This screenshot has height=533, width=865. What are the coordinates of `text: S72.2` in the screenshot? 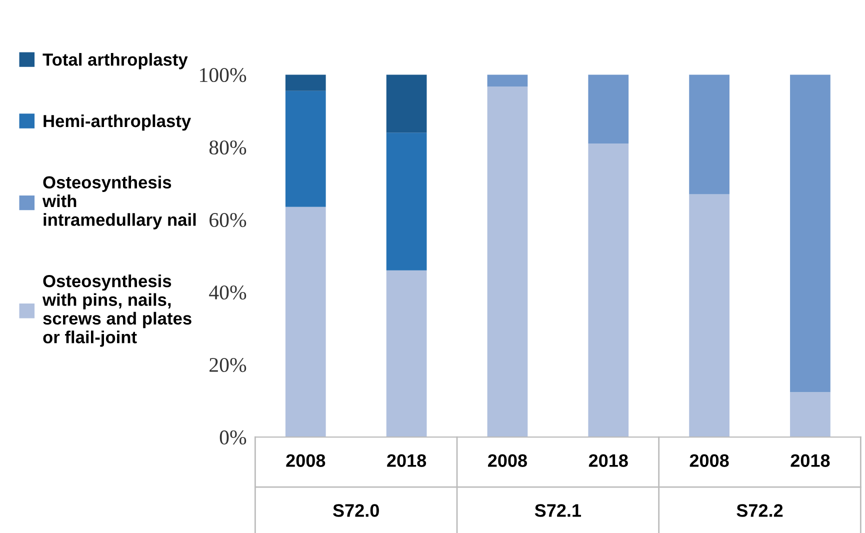 It's located at (759, 510).